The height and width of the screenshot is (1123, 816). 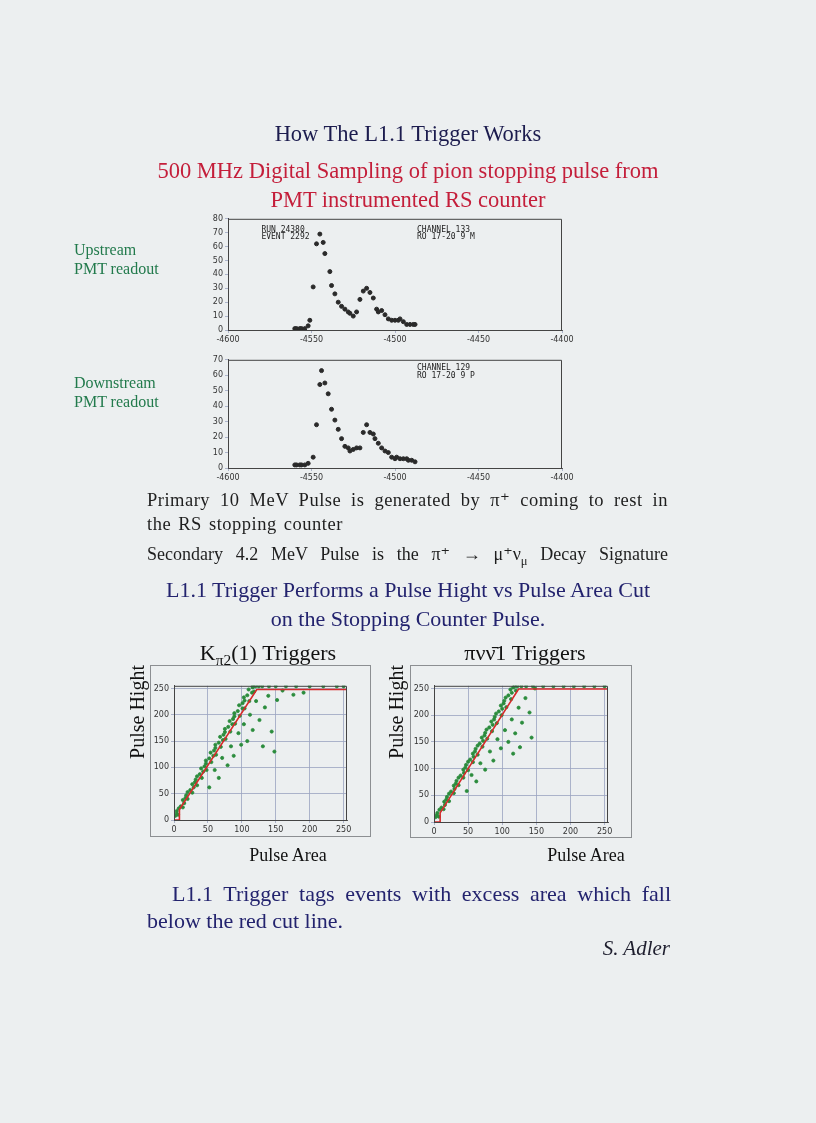 What do you see at coordinates (446, 237) in the screenshot?
I see `annotation: RO 17-20 9 M` at bounding box center [446, 237].